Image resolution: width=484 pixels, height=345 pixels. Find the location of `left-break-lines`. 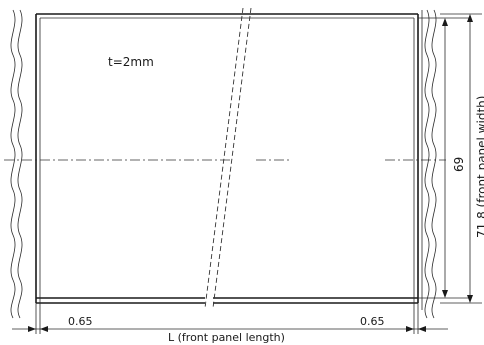

left-break-lines is located at coordinates (16, 164).